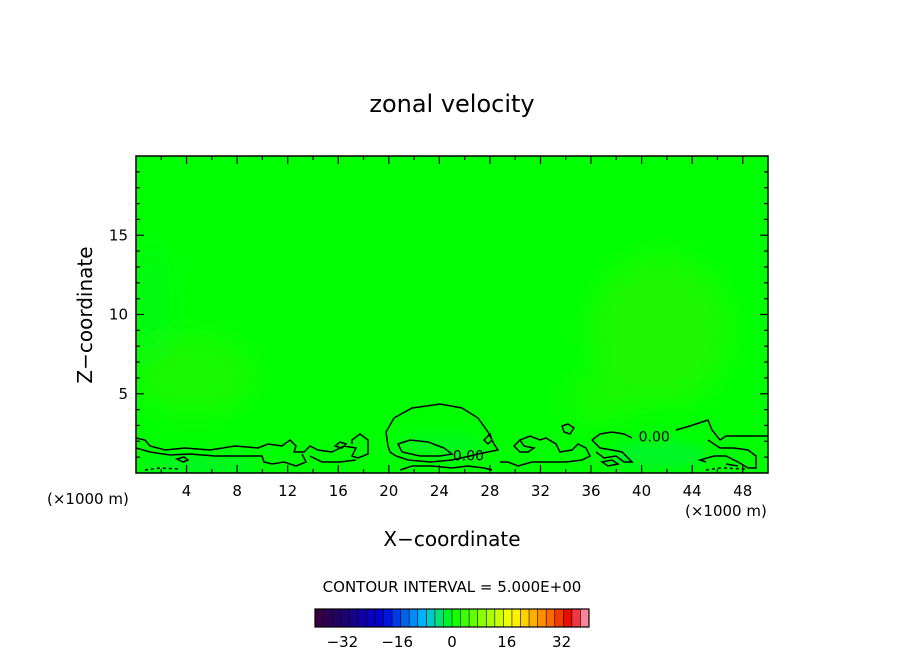 Image resolution: width=904 pixels, height=654 pixels. Describe the element at coordinates (200, 464) in the screenshot. I see `negative-anomaly-bottom-left` at that location.